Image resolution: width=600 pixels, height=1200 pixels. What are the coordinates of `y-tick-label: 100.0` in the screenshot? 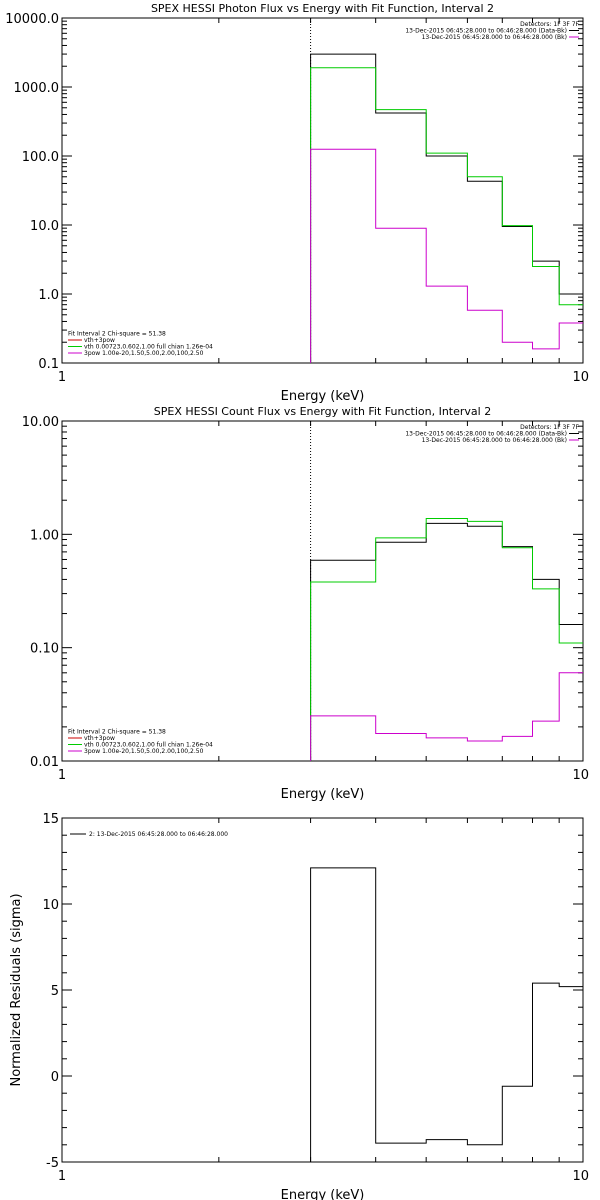 It's located at (40, 157).